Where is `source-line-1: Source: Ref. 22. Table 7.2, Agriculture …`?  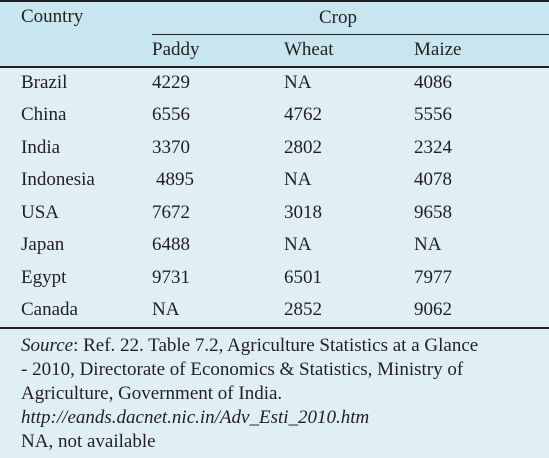
source-line-1: Source: Ref. 22. Table 7.2, Agriculture … is located at coordinates (249, 346).